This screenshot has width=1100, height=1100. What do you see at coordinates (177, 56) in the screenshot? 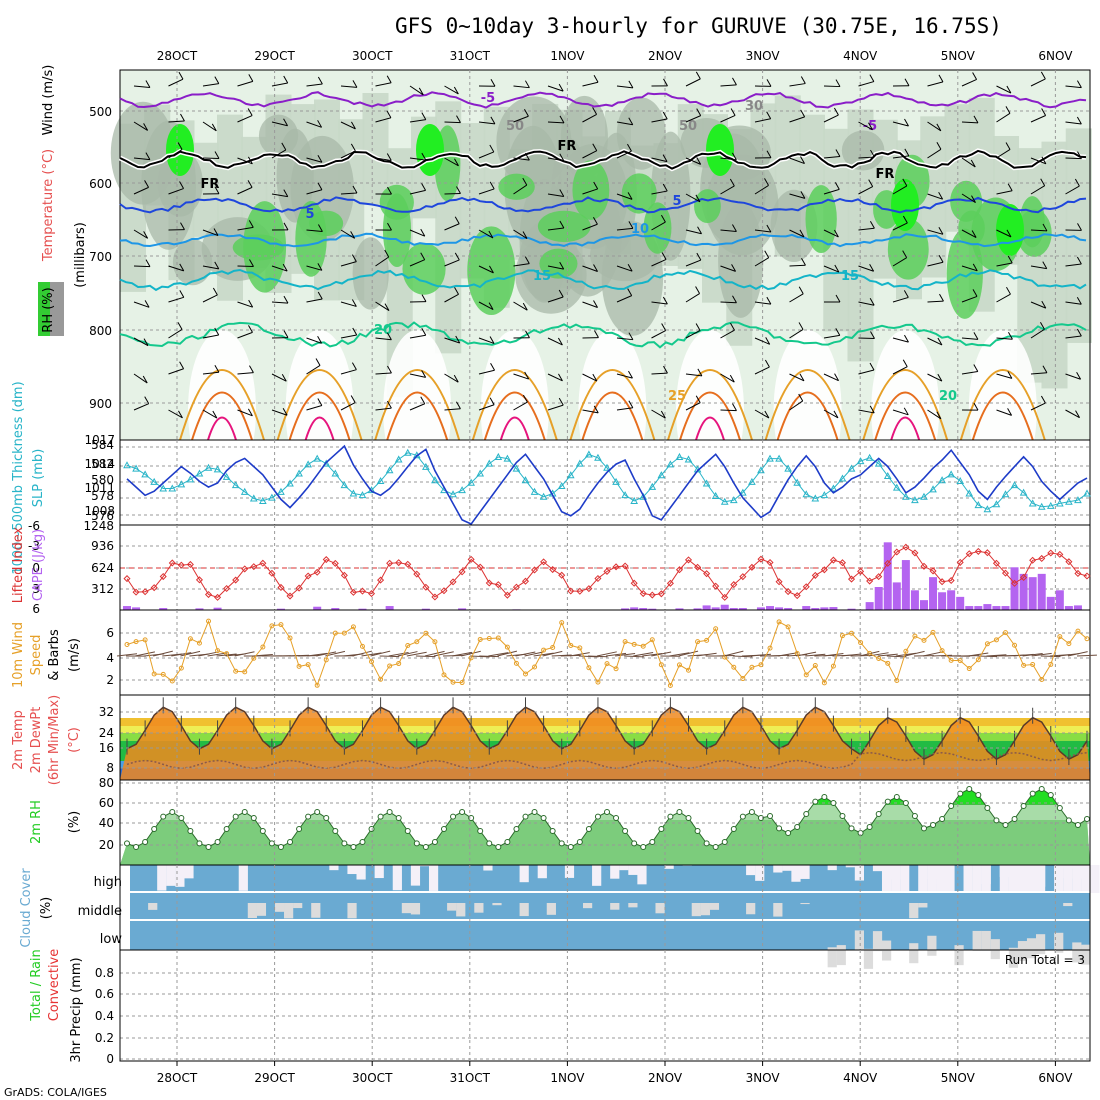
I see `date-label-top: 28OCT` at bounding box center [177, 56].